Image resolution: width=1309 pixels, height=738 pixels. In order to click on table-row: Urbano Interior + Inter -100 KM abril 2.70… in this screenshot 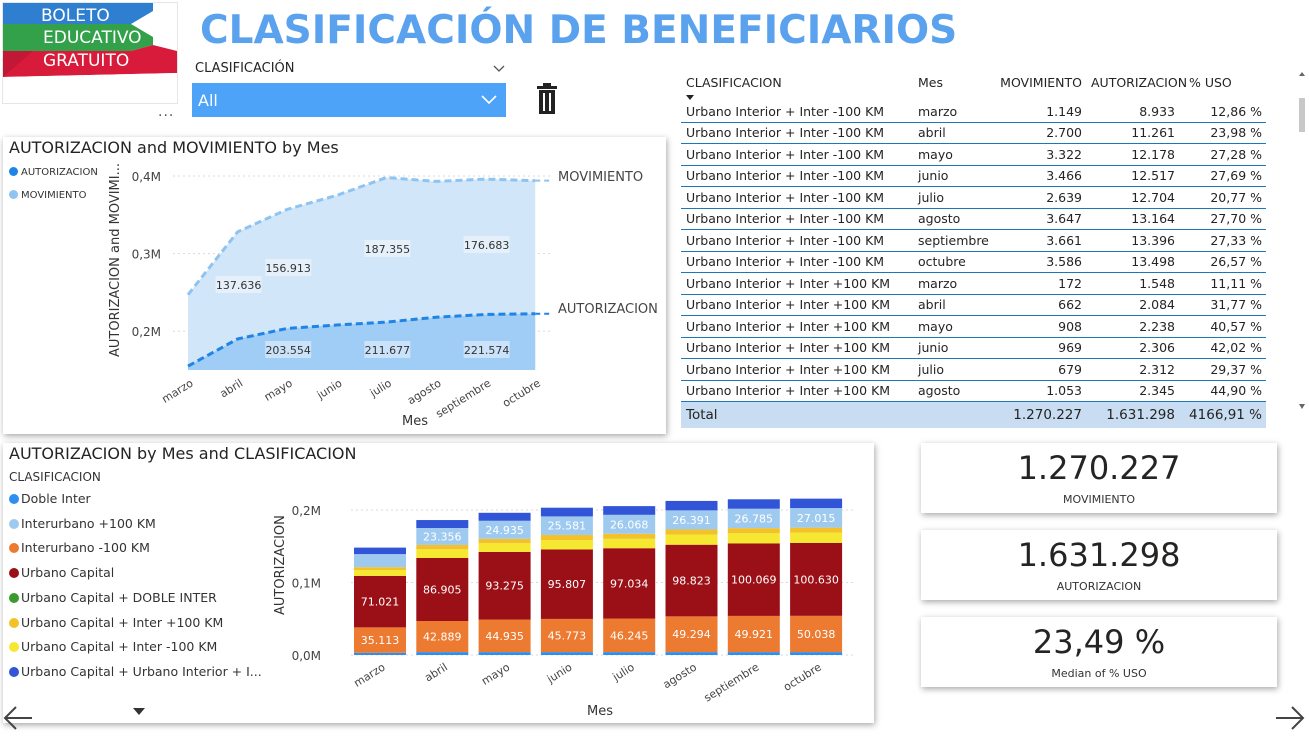, I will do `click(973, 133)`.